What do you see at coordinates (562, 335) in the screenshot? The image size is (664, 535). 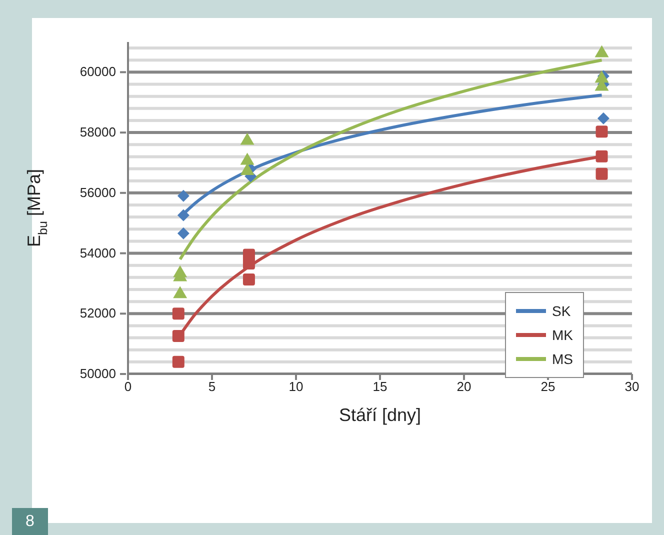 I see `legend-label: MK` at bounding box center [562, 335].